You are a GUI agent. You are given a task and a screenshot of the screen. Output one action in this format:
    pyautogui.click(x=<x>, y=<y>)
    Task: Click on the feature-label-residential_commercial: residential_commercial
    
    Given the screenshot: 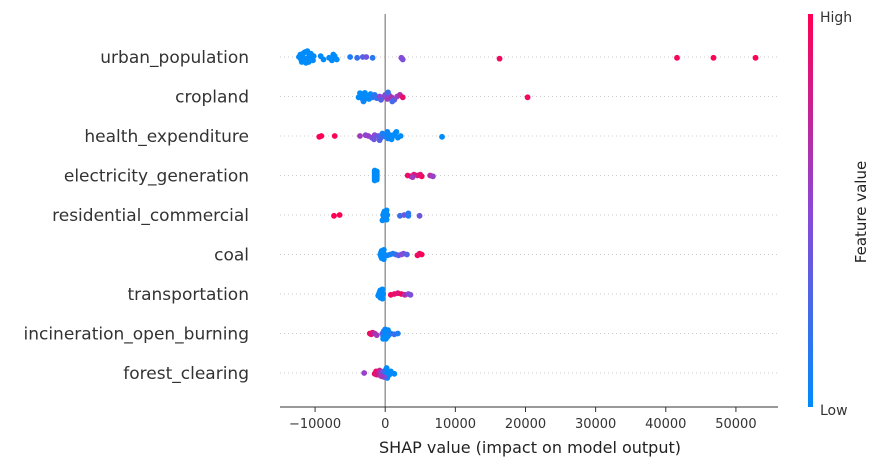 What is the action you would take?
    pyautogui.click(x=150, y=216)
    